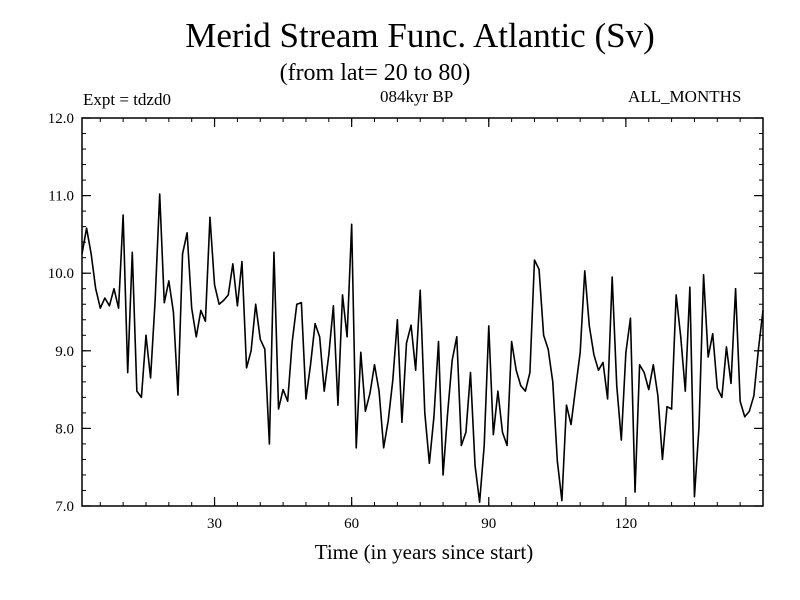 The image size is (800, 600). What do you see at coordinates (214, 524) in the screenshot?
I see `x-tick-label: 30` at bounding box center [214, 524].